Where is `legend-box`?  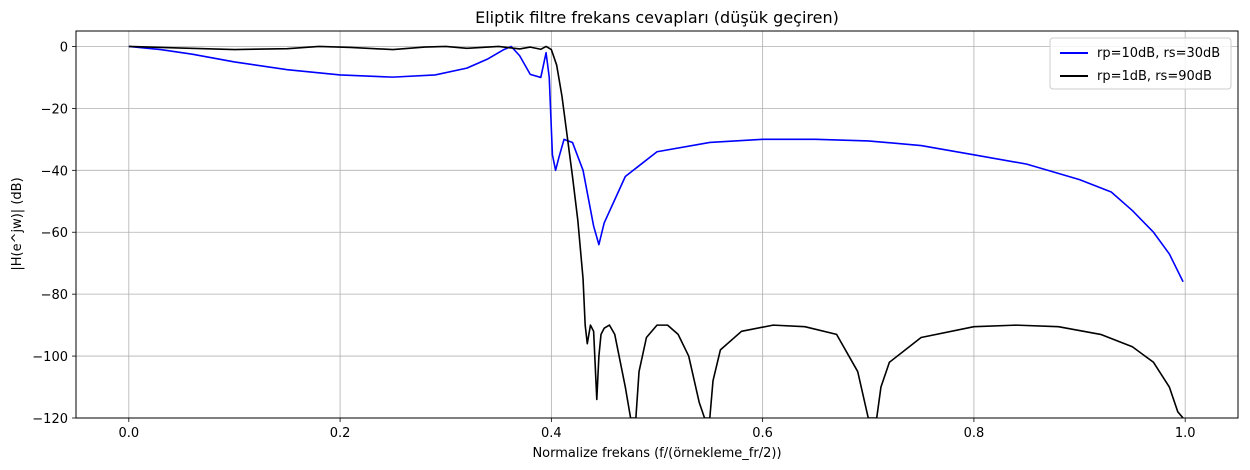 legend-box is located at coordinates (1140, 63).